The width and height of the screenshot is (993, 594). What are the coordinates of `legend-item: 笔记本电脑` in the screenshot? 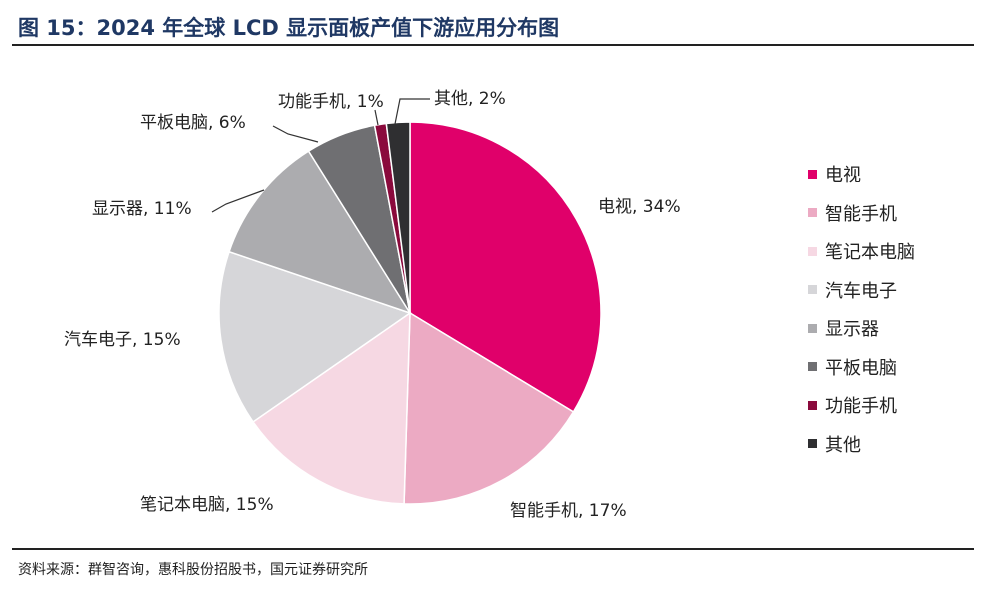 It's located at (861, 251).